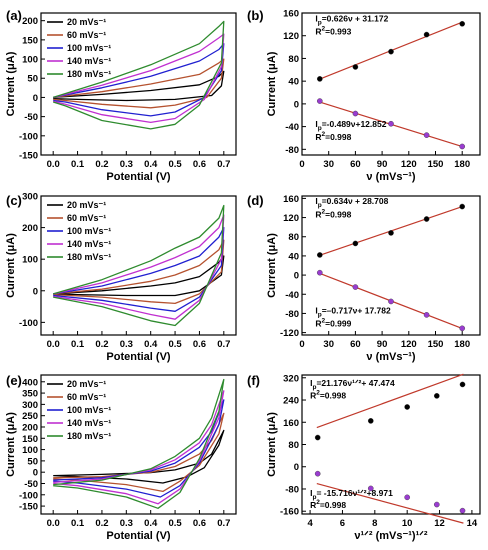 The height and width of the screenshot is (550, 488). What do you see at coordinates (382, 344) in the screenshot?
I see `x-tick-label: 90` at bounding box center [382, 344].